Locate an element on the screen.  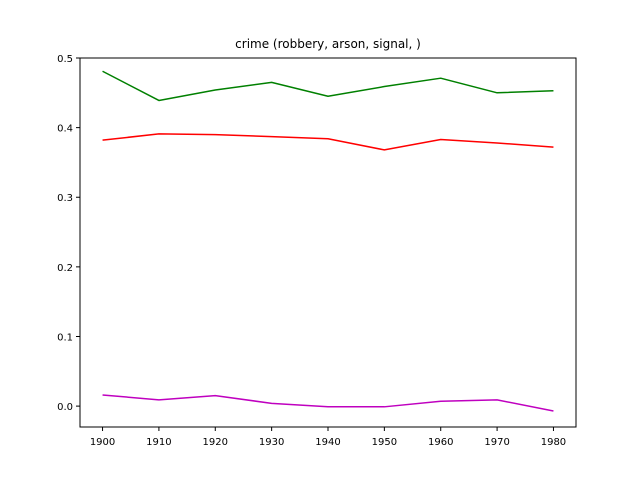
x-tick-label: 1940 is located at coordinates (327, 442).